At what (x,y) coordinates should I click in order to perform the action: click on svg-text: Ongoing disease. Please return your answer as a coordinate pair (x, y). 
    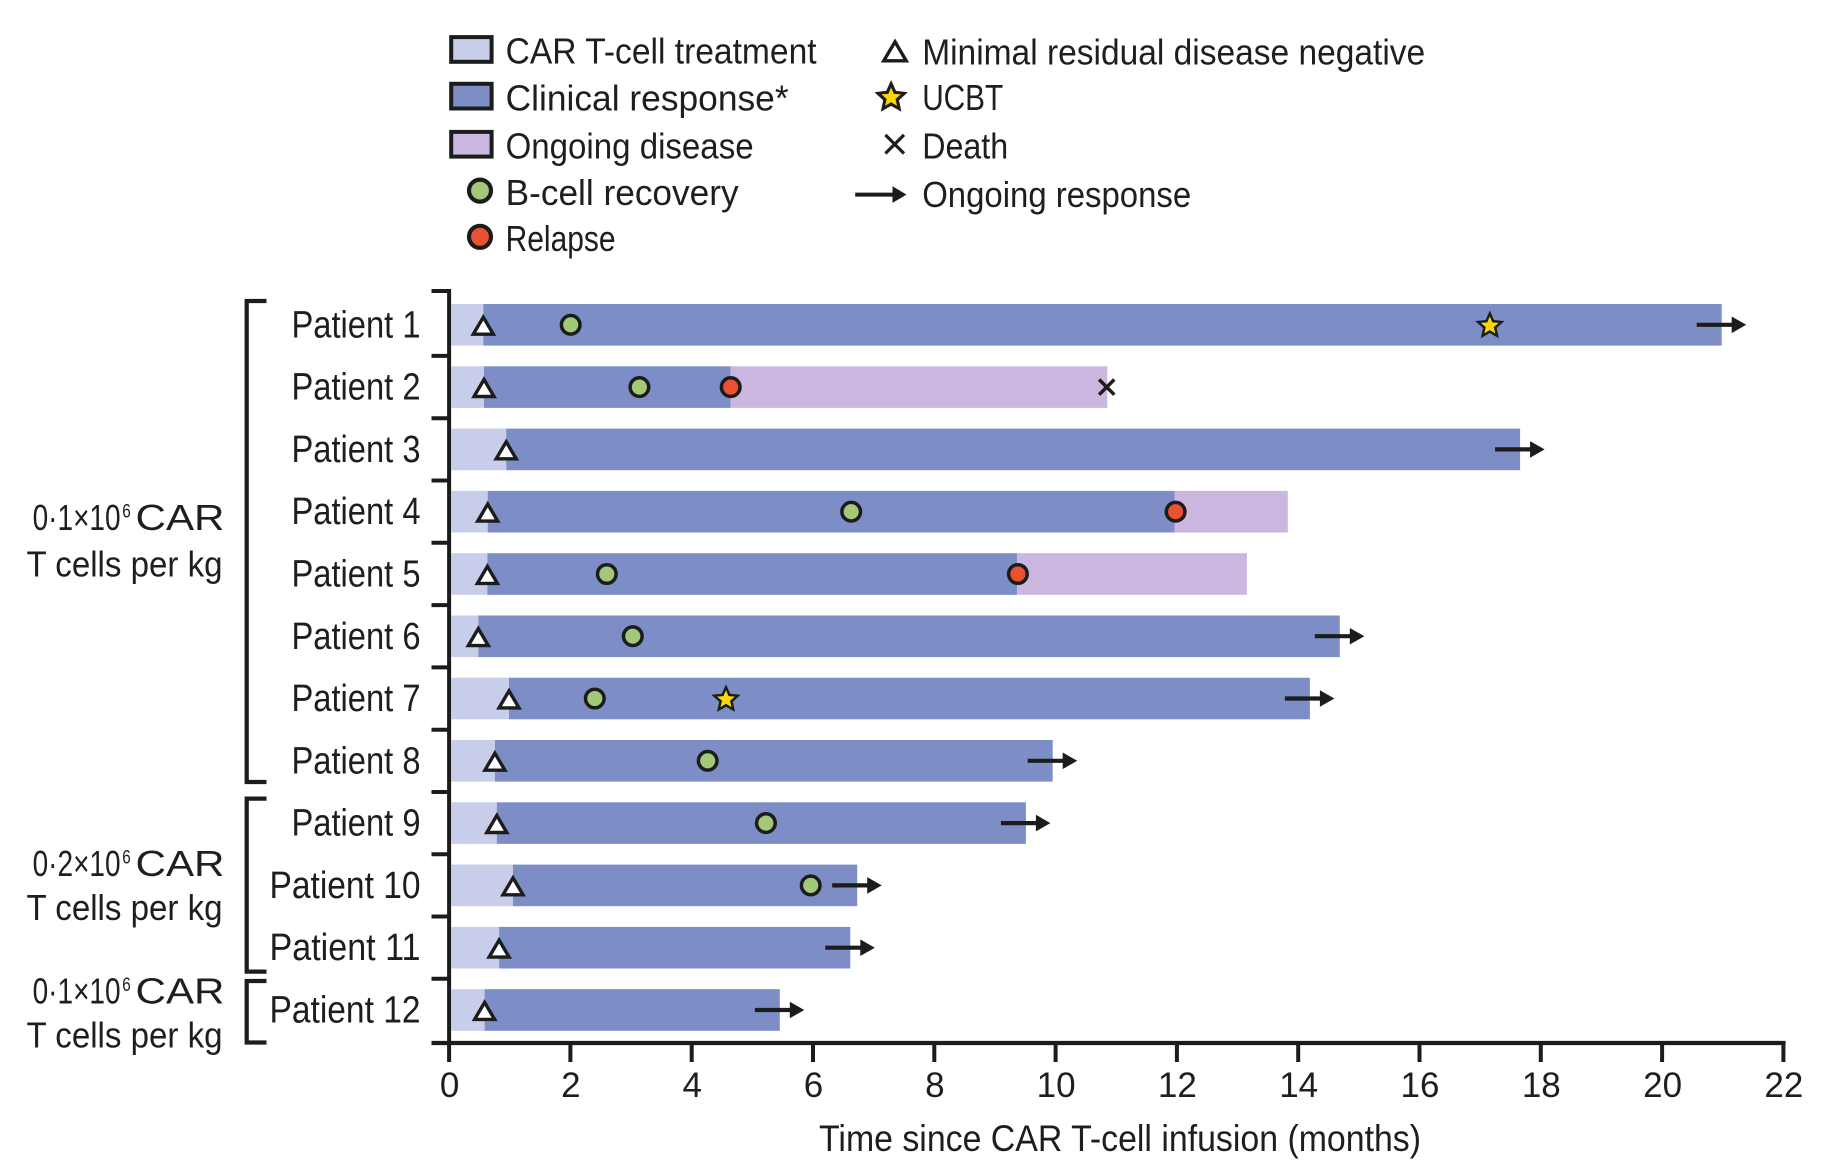
    Looking at the image, I should click on (630, 145).